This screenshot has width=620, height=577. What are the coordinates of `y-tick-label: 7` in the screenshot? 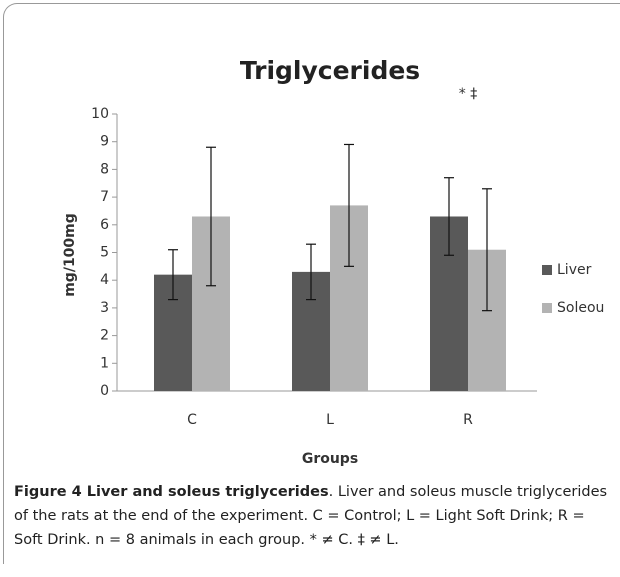 It's located at (104, 197).